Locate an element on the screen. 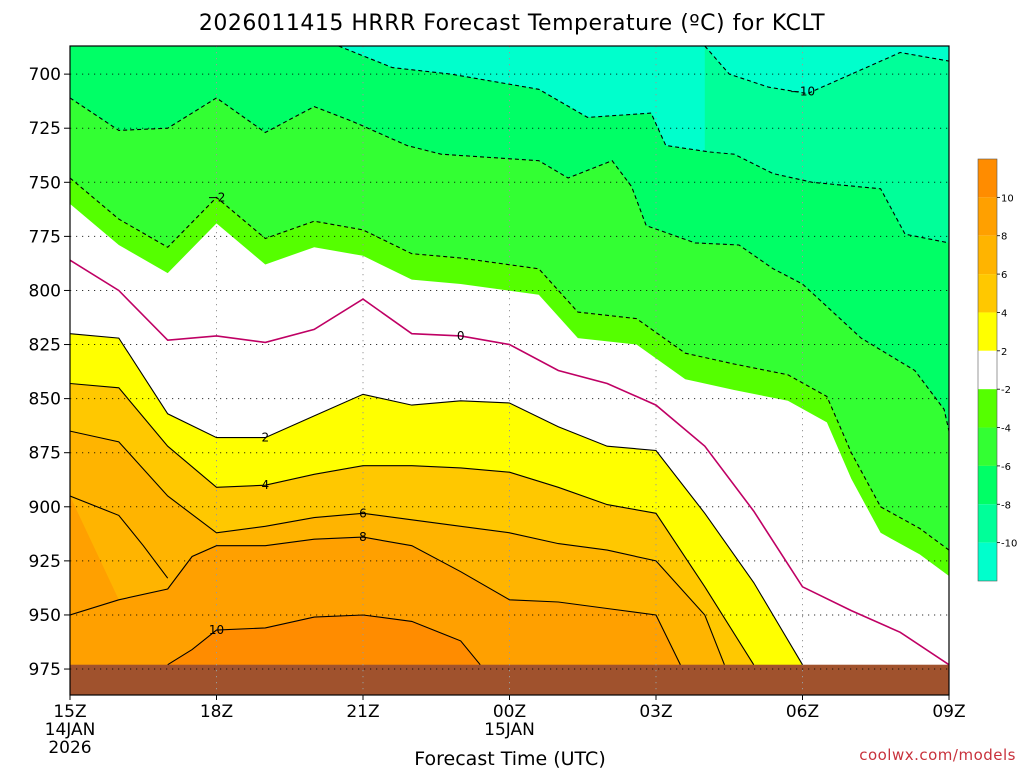 The width and height of the screenshot is (1024, 768). colorbar-label: -6 is located at coordinates (1006, 467).